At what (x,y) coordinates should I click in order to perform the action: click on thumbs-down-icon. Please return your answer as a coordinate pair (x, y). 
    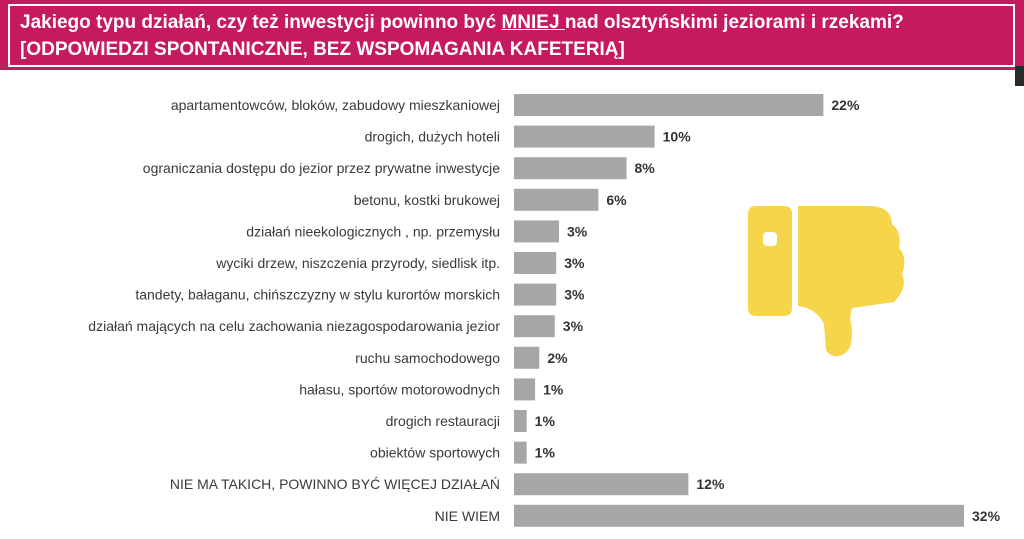
    Looking at the image, I should click on (826, 281).